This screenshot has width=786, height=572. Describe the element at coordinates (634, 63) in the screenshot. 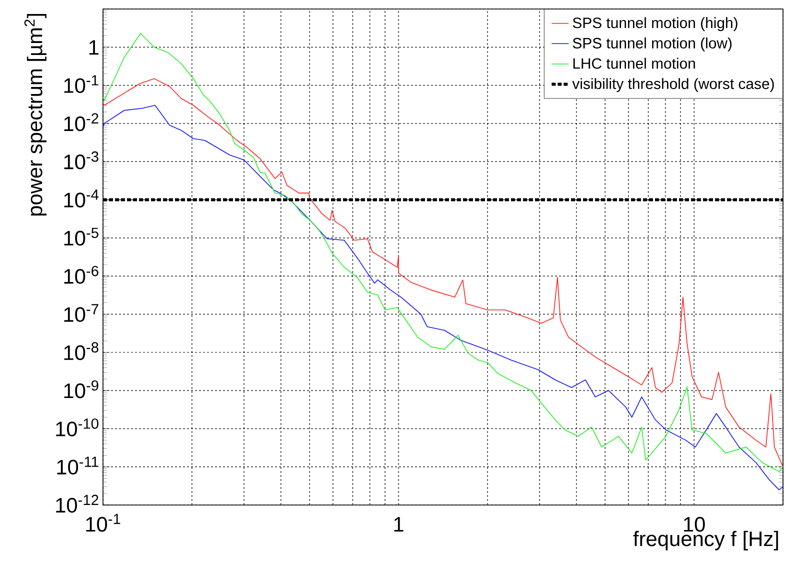

I see `legend-label: LHC tunnel motion` at that location.